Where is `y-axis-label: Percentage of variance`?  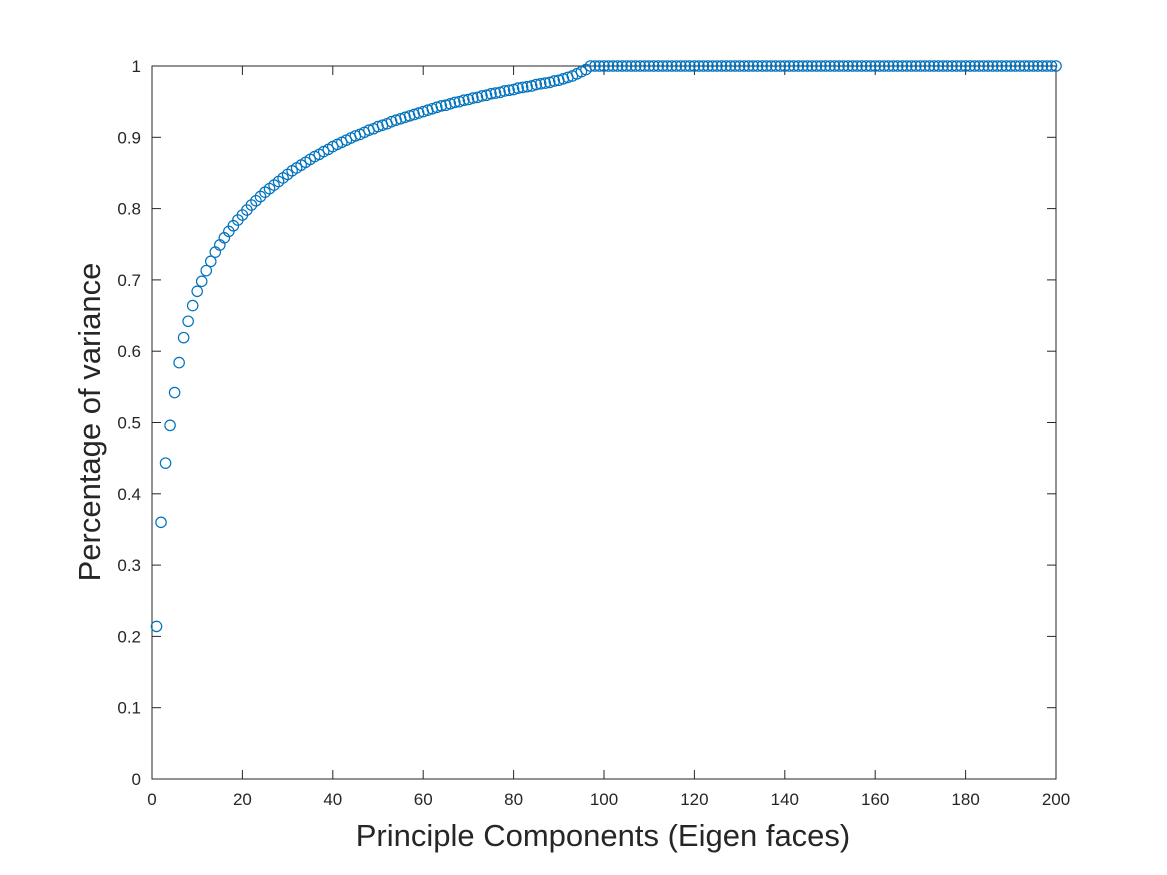
y-axis-label: Percentage of variance is located at coordinates (89, 422).